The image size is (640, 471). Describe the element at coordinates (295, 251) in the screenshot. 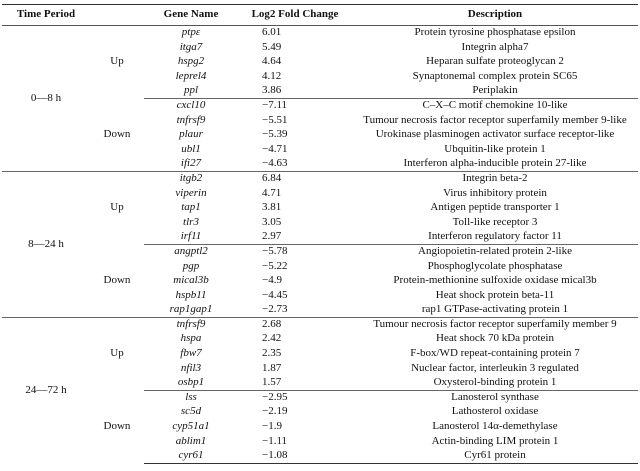

I see `fold-change-cell: −5.78` at that location.